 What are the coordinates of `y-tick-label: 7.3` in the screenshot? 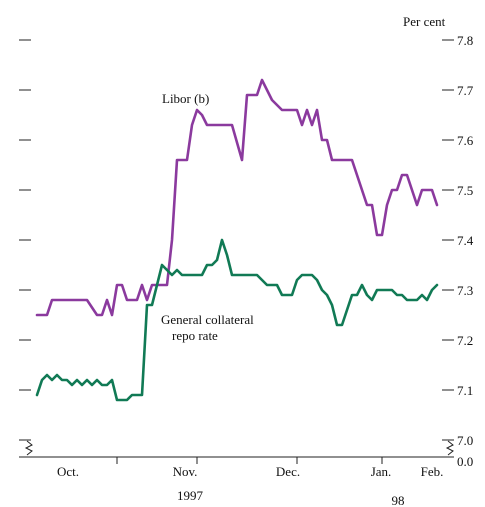 It's located at (465, 290).